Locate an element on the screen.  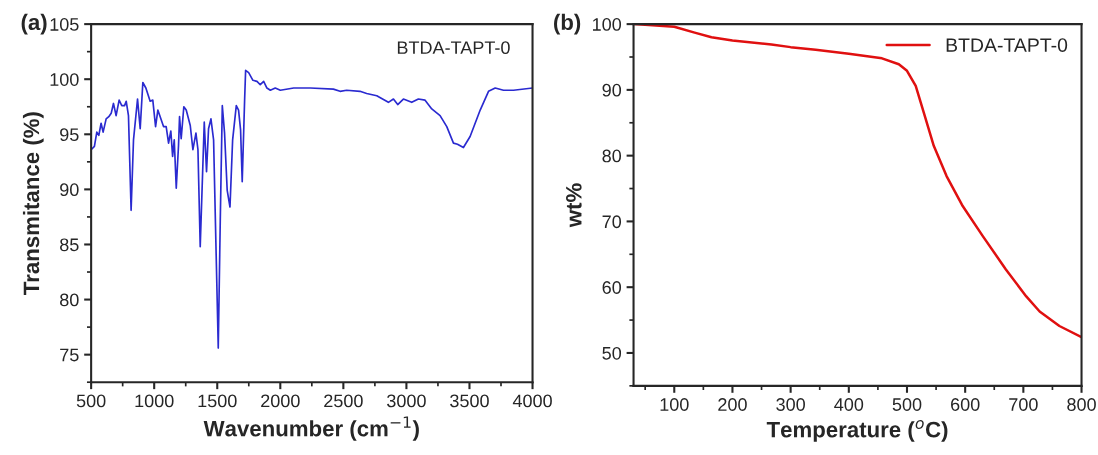
x-tick-label: 200 is located at coordinates (732, 404).